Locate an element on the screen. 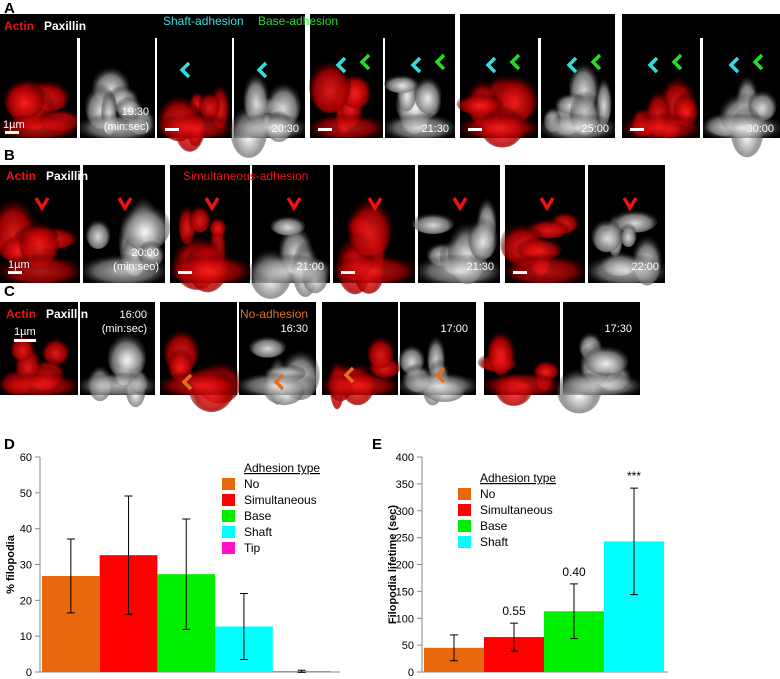 This screenshot has height=679, width=780. y-tick-label: 60 is located at coordinates (26, 458).